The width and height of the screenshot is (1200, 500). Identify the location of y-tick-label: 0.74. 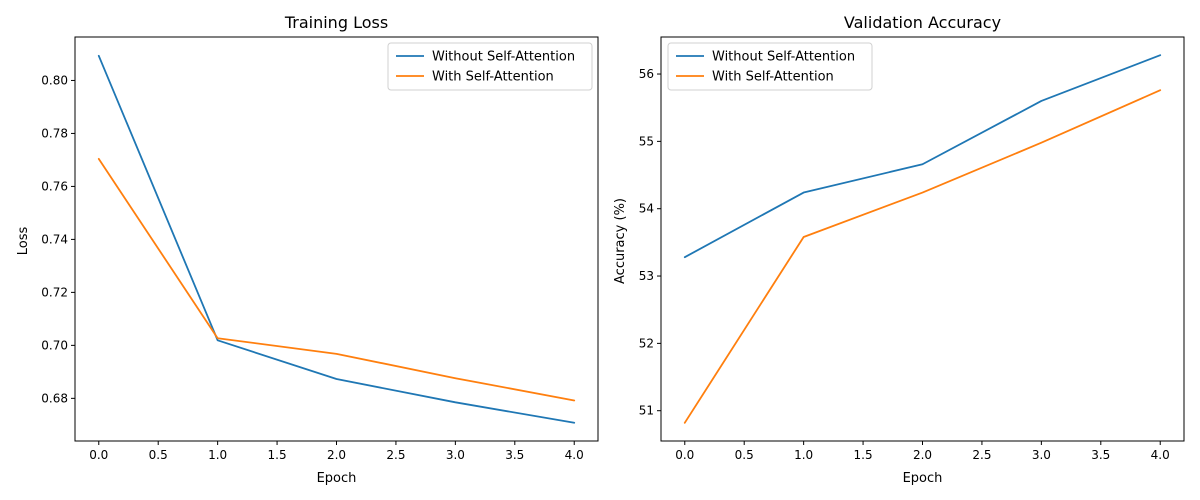
(54, 239).